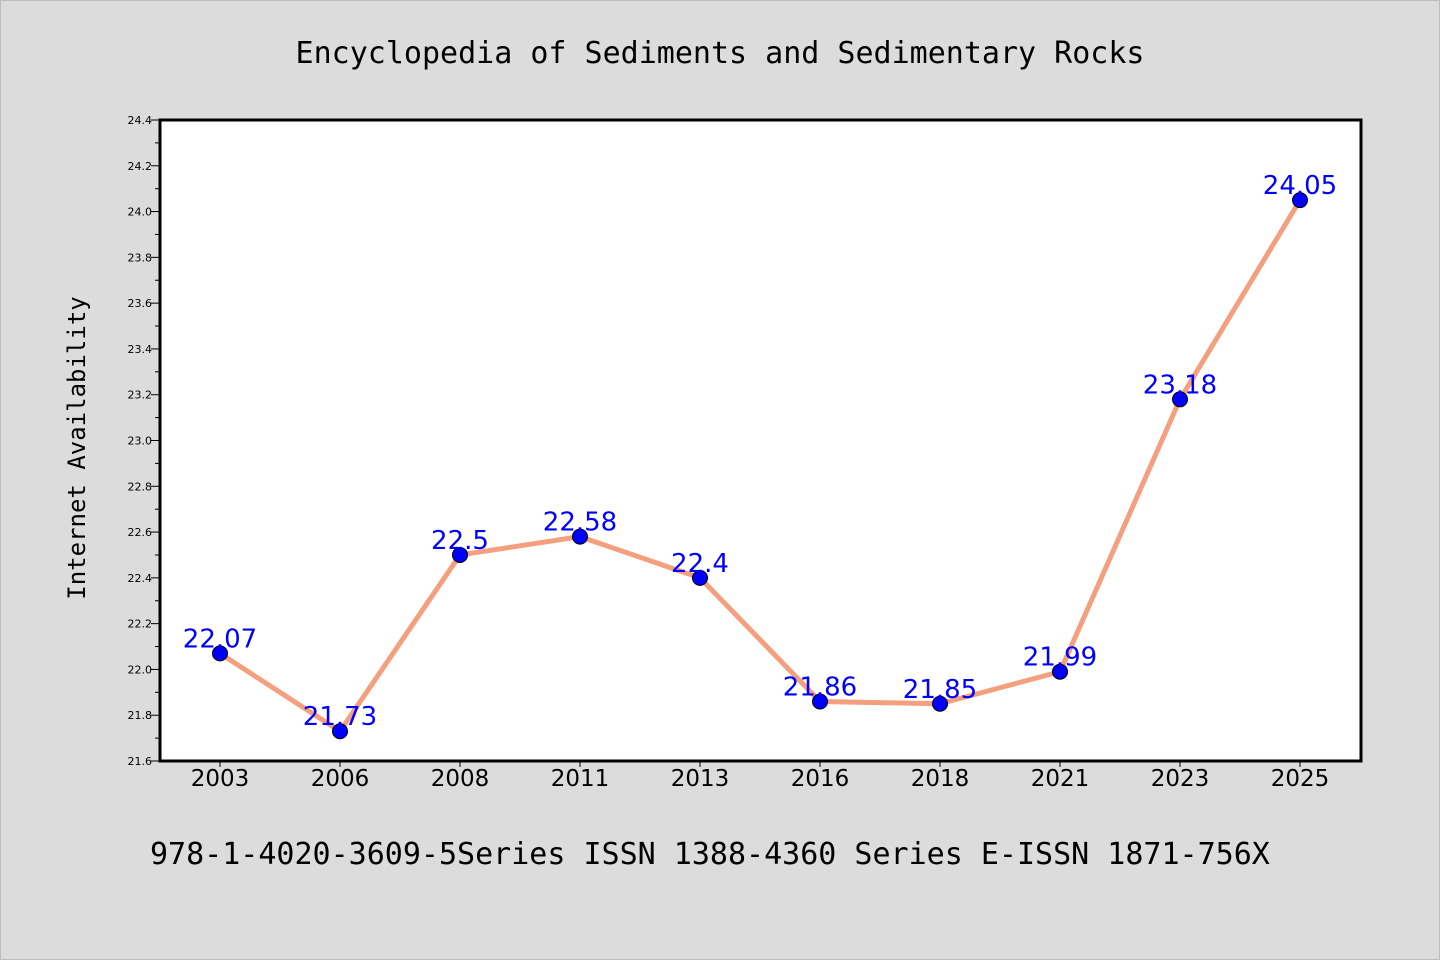  What do you see at coordinates (140, 257) in the screenshot?
I see `y-tick-label: 23.8` at bounding box center [140, 257].